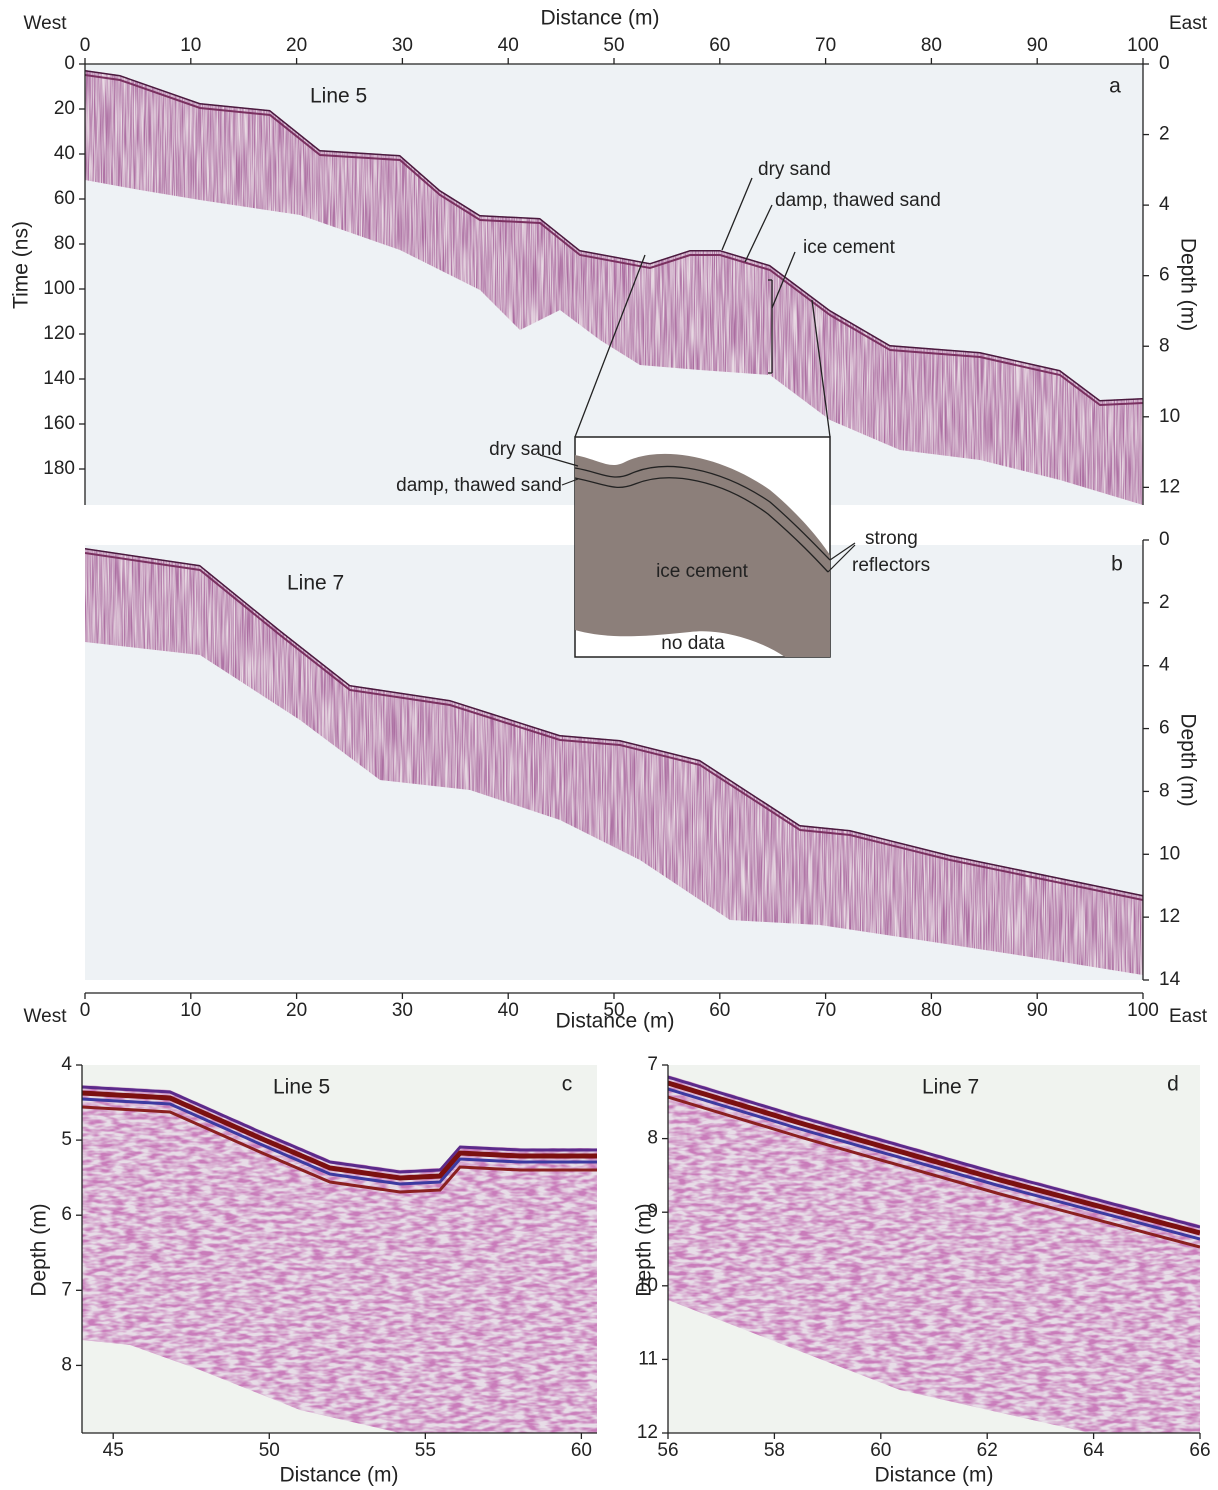 The width and height of the screenshot is (1218, 1490). Describe the element at coordinates (296, 45) in the screenshot. I see `x-tick-label: 20` at that location.